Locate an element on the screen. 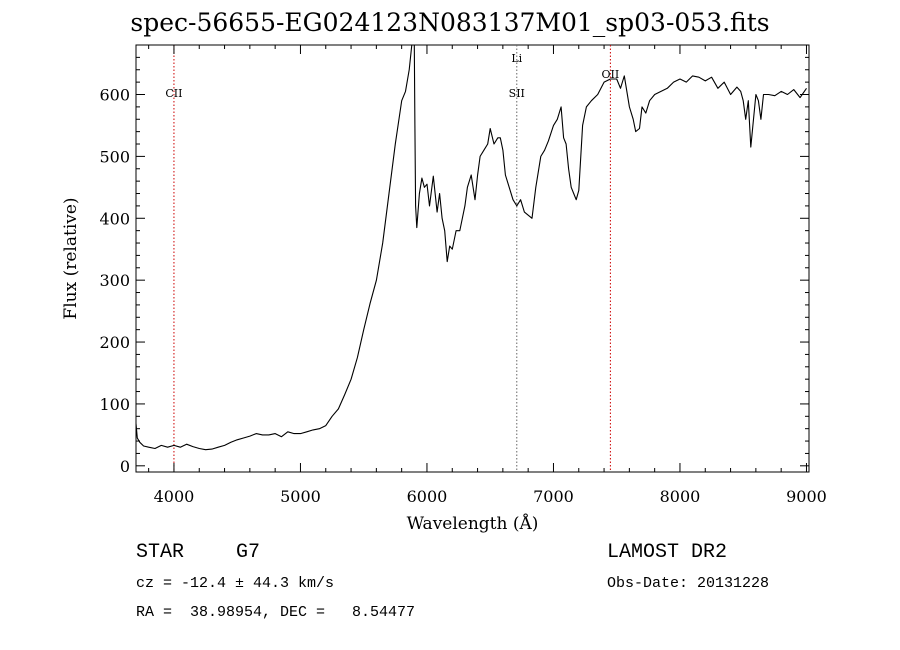  object-subclass: G7 is located at coordinates (248, 552).